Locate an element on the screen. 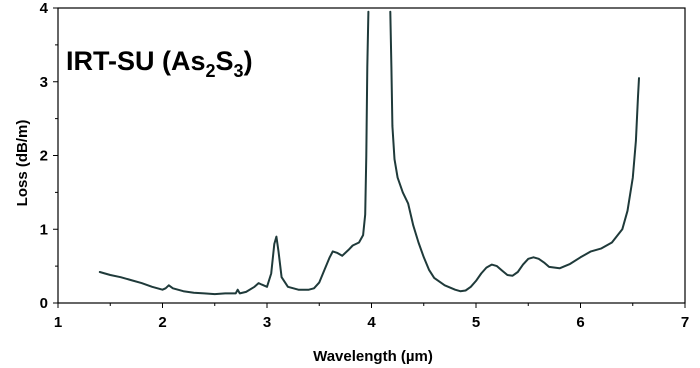 This screenshot has width=700, height=368. chart-title-suffix: ) is located at coordinates (248, 61).